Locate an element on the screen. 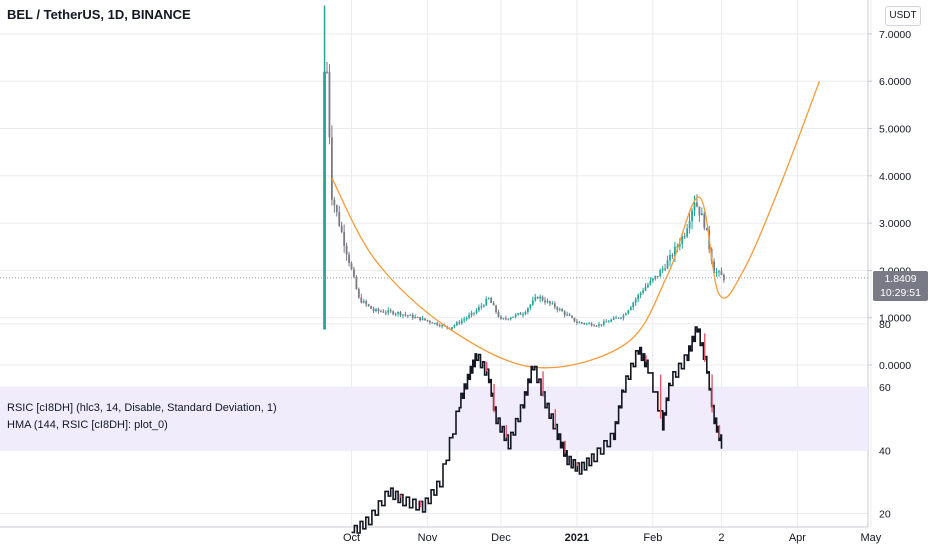  y-tick-label: 6.0000 is located at coordinates (895, 82).